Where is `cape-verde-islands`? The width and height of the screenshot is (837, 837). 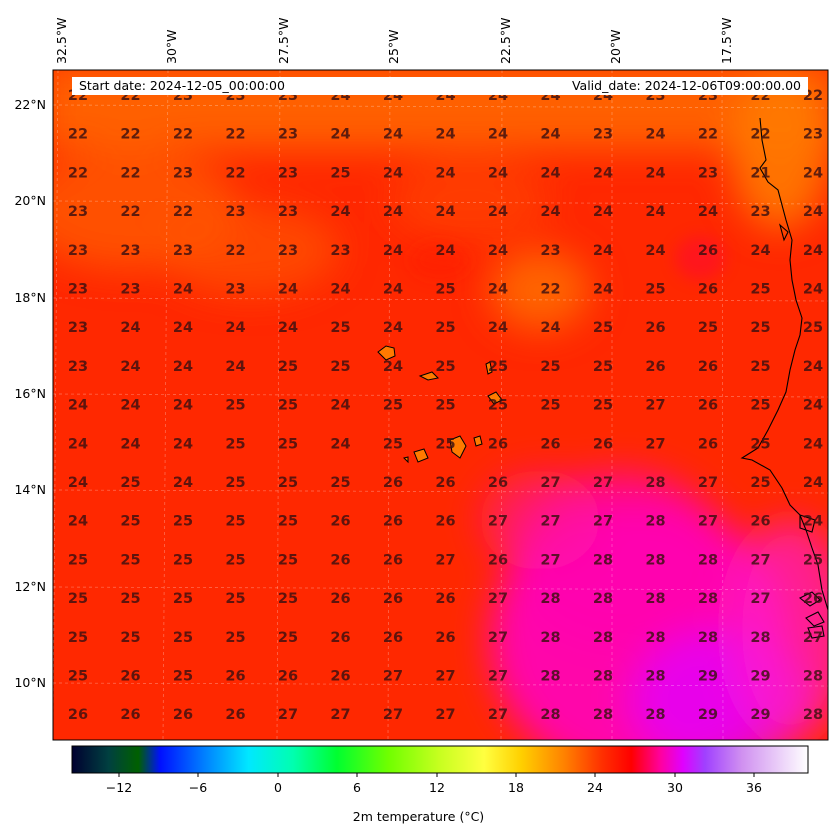
cape-verde-islands is located at coordinates (440, 404).